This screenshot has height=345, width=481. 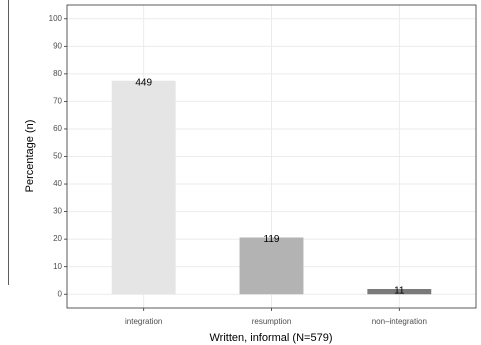 I want to click on y-tick-label: 30, so click(x=57, y=211).